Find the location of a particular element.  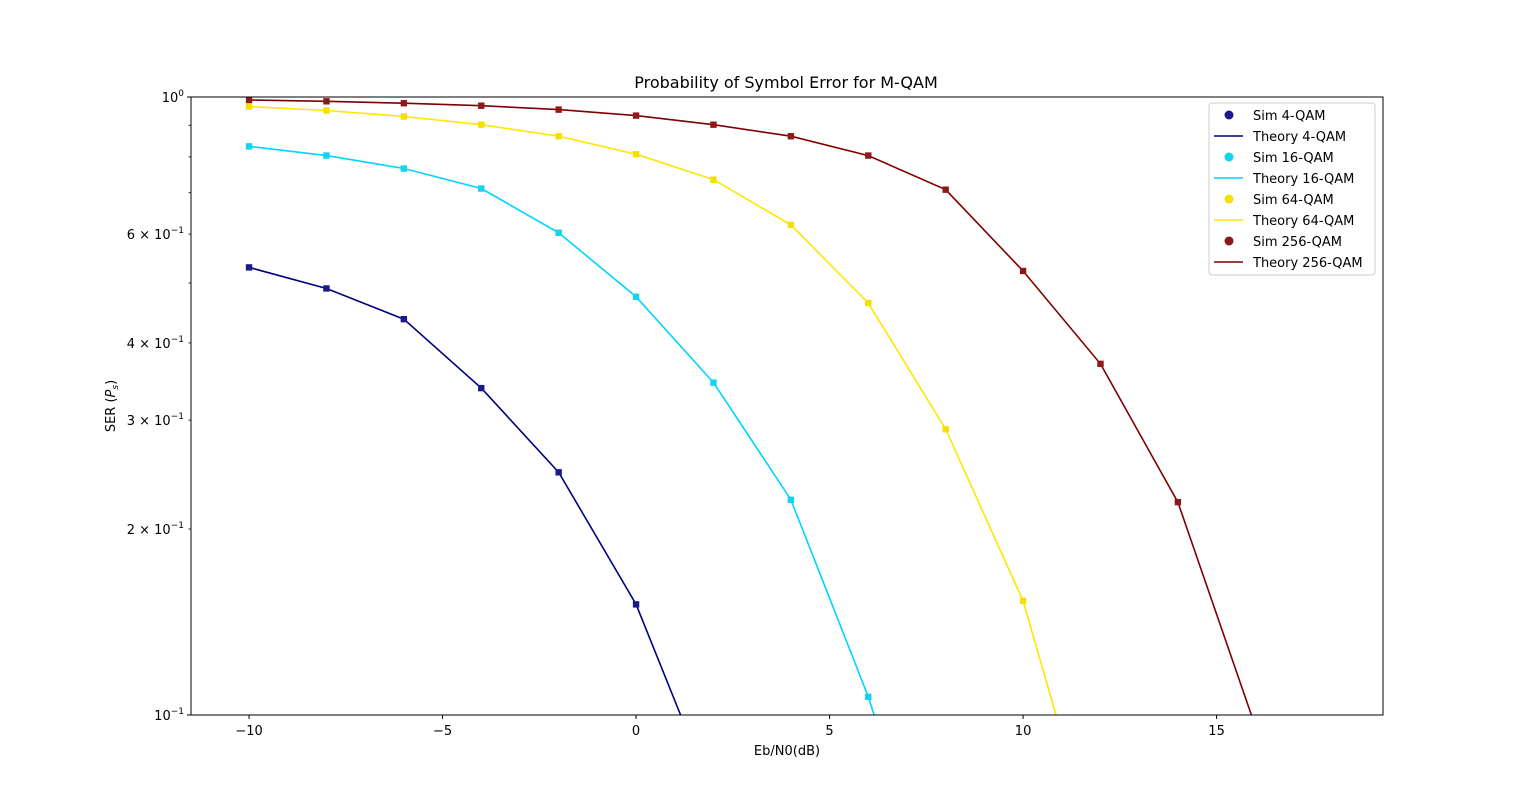

y-minor-tick-label: 3 × 10⁻¹ is located at coordinates (155, 420).